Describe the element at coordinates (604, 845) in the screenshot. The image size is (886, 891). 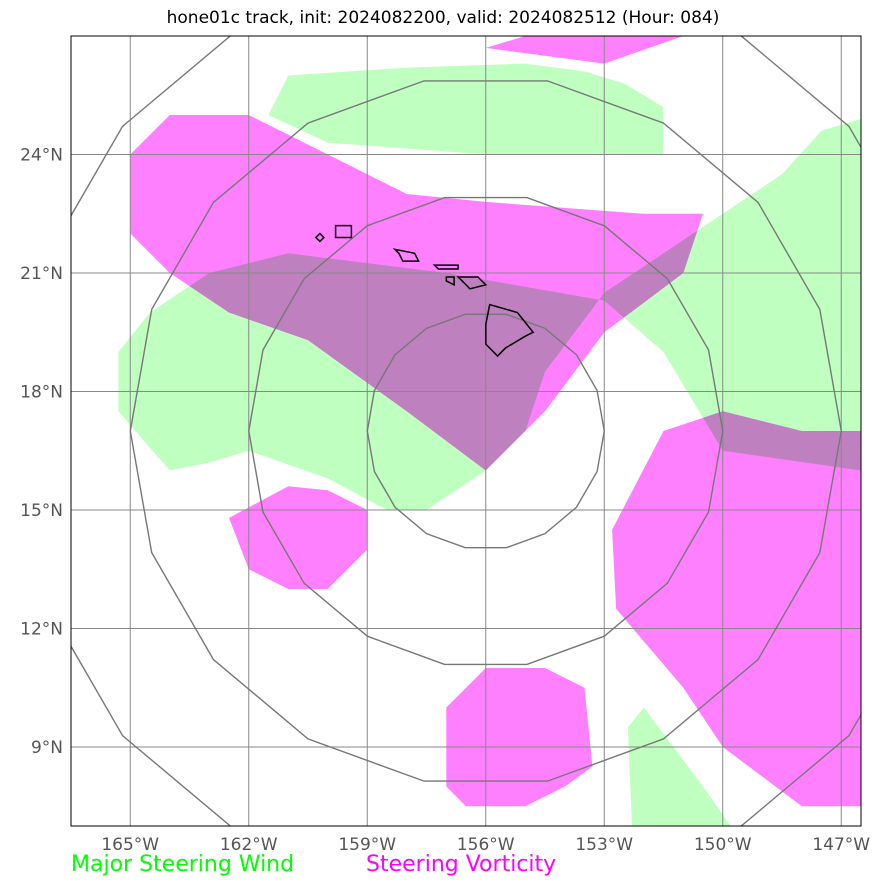
I see `lon-tick-label: 153°W` at that location.